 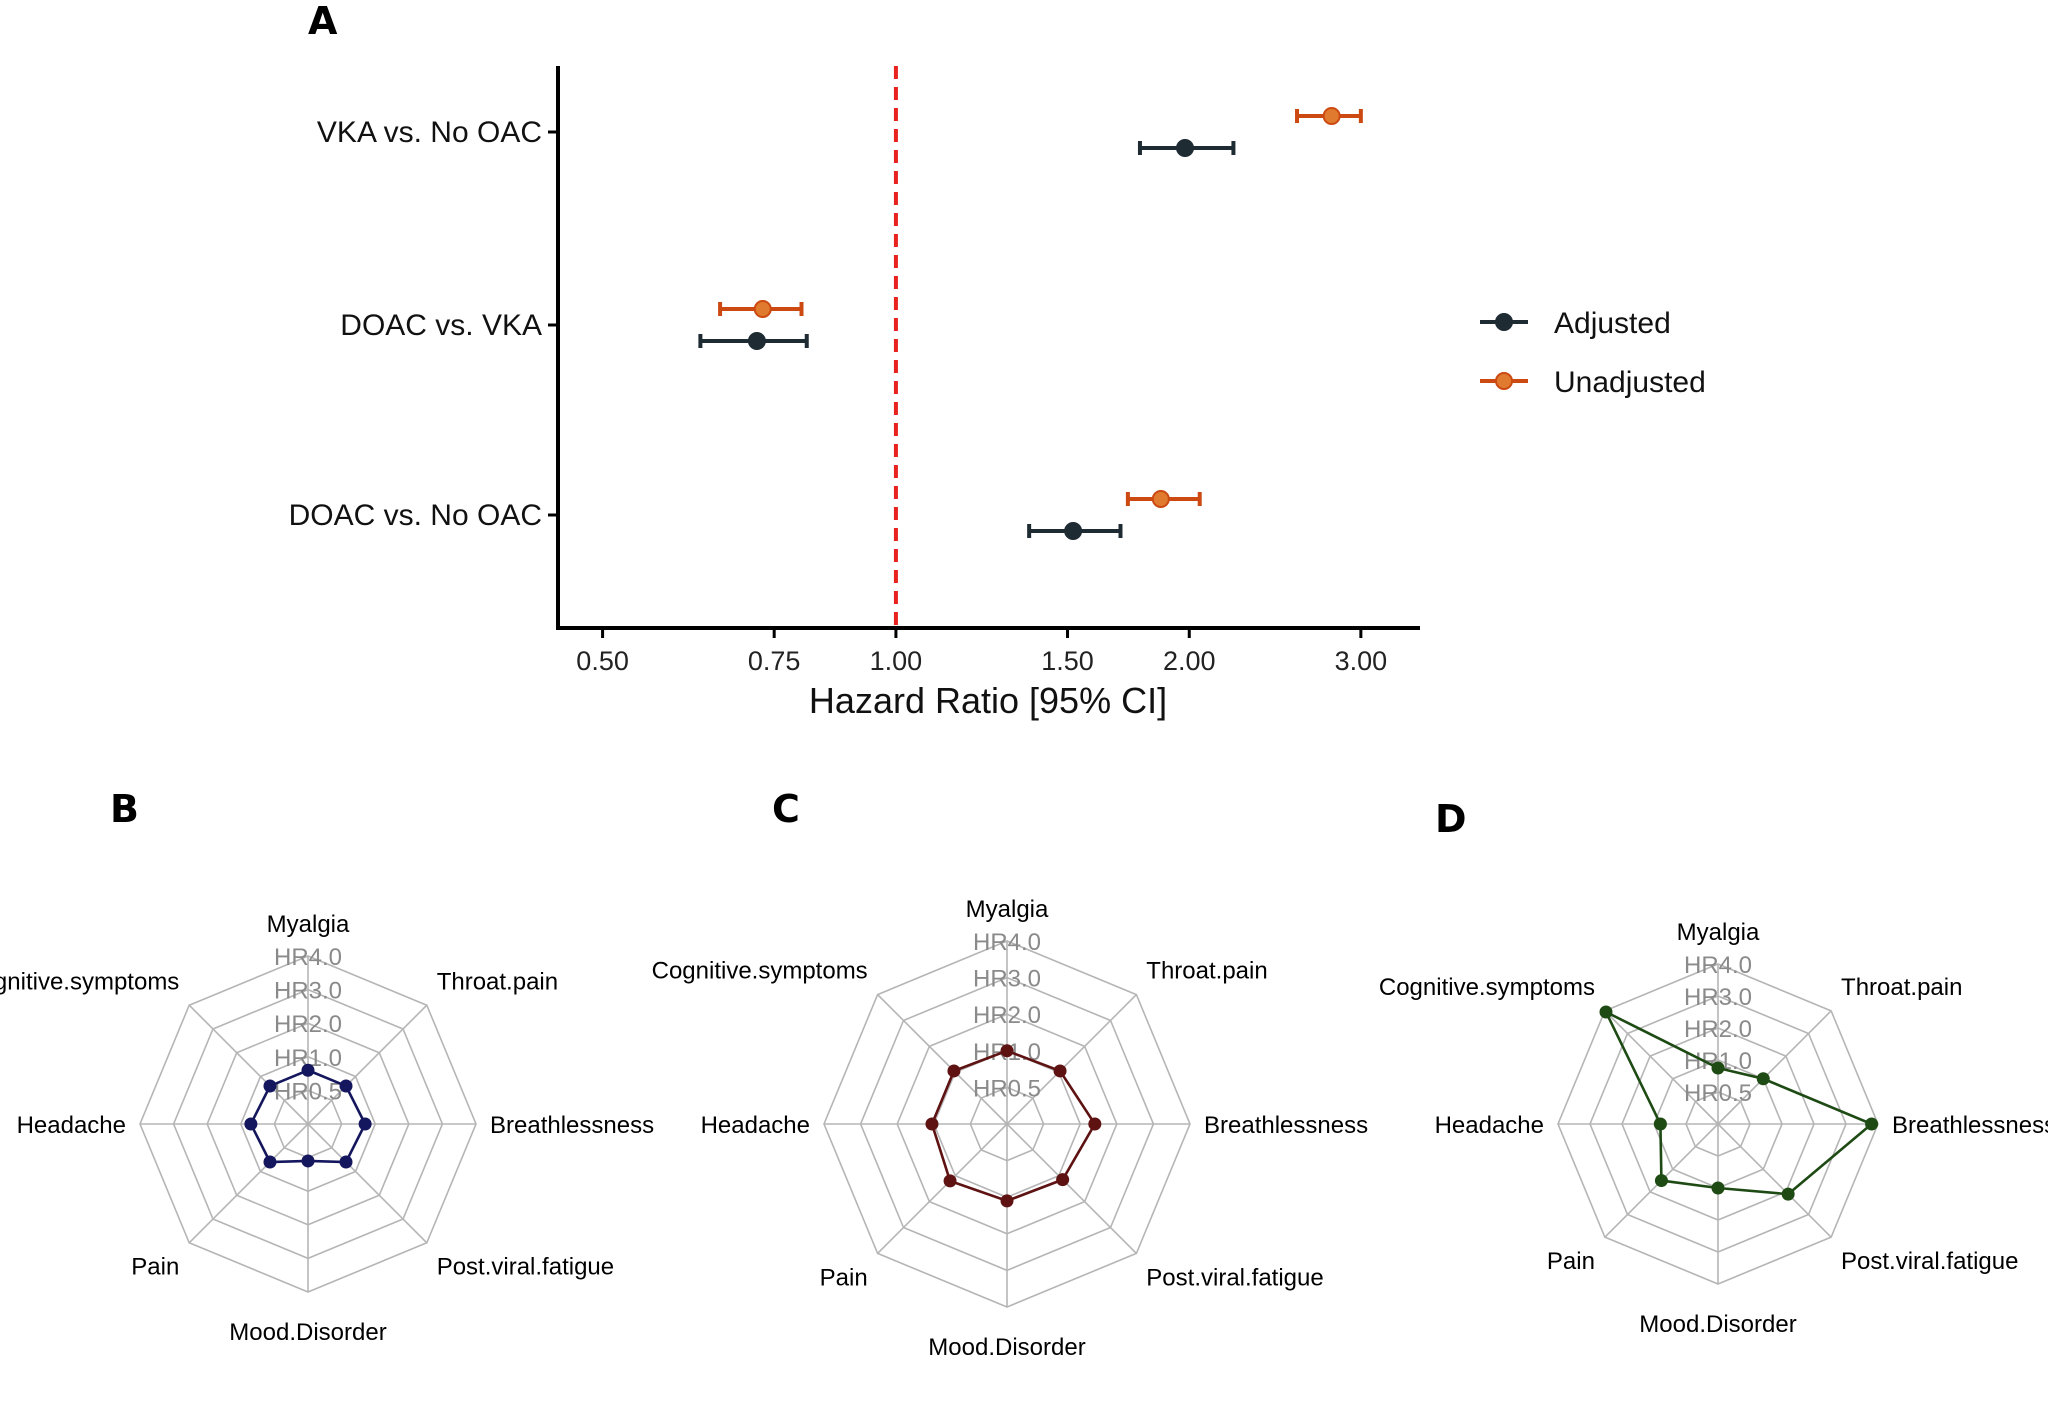 What do you see at coordinates (753, 341) in the screenshot?
I see `point-group-adjusted-doac-vs-vka` at bounding box center [753, 341].